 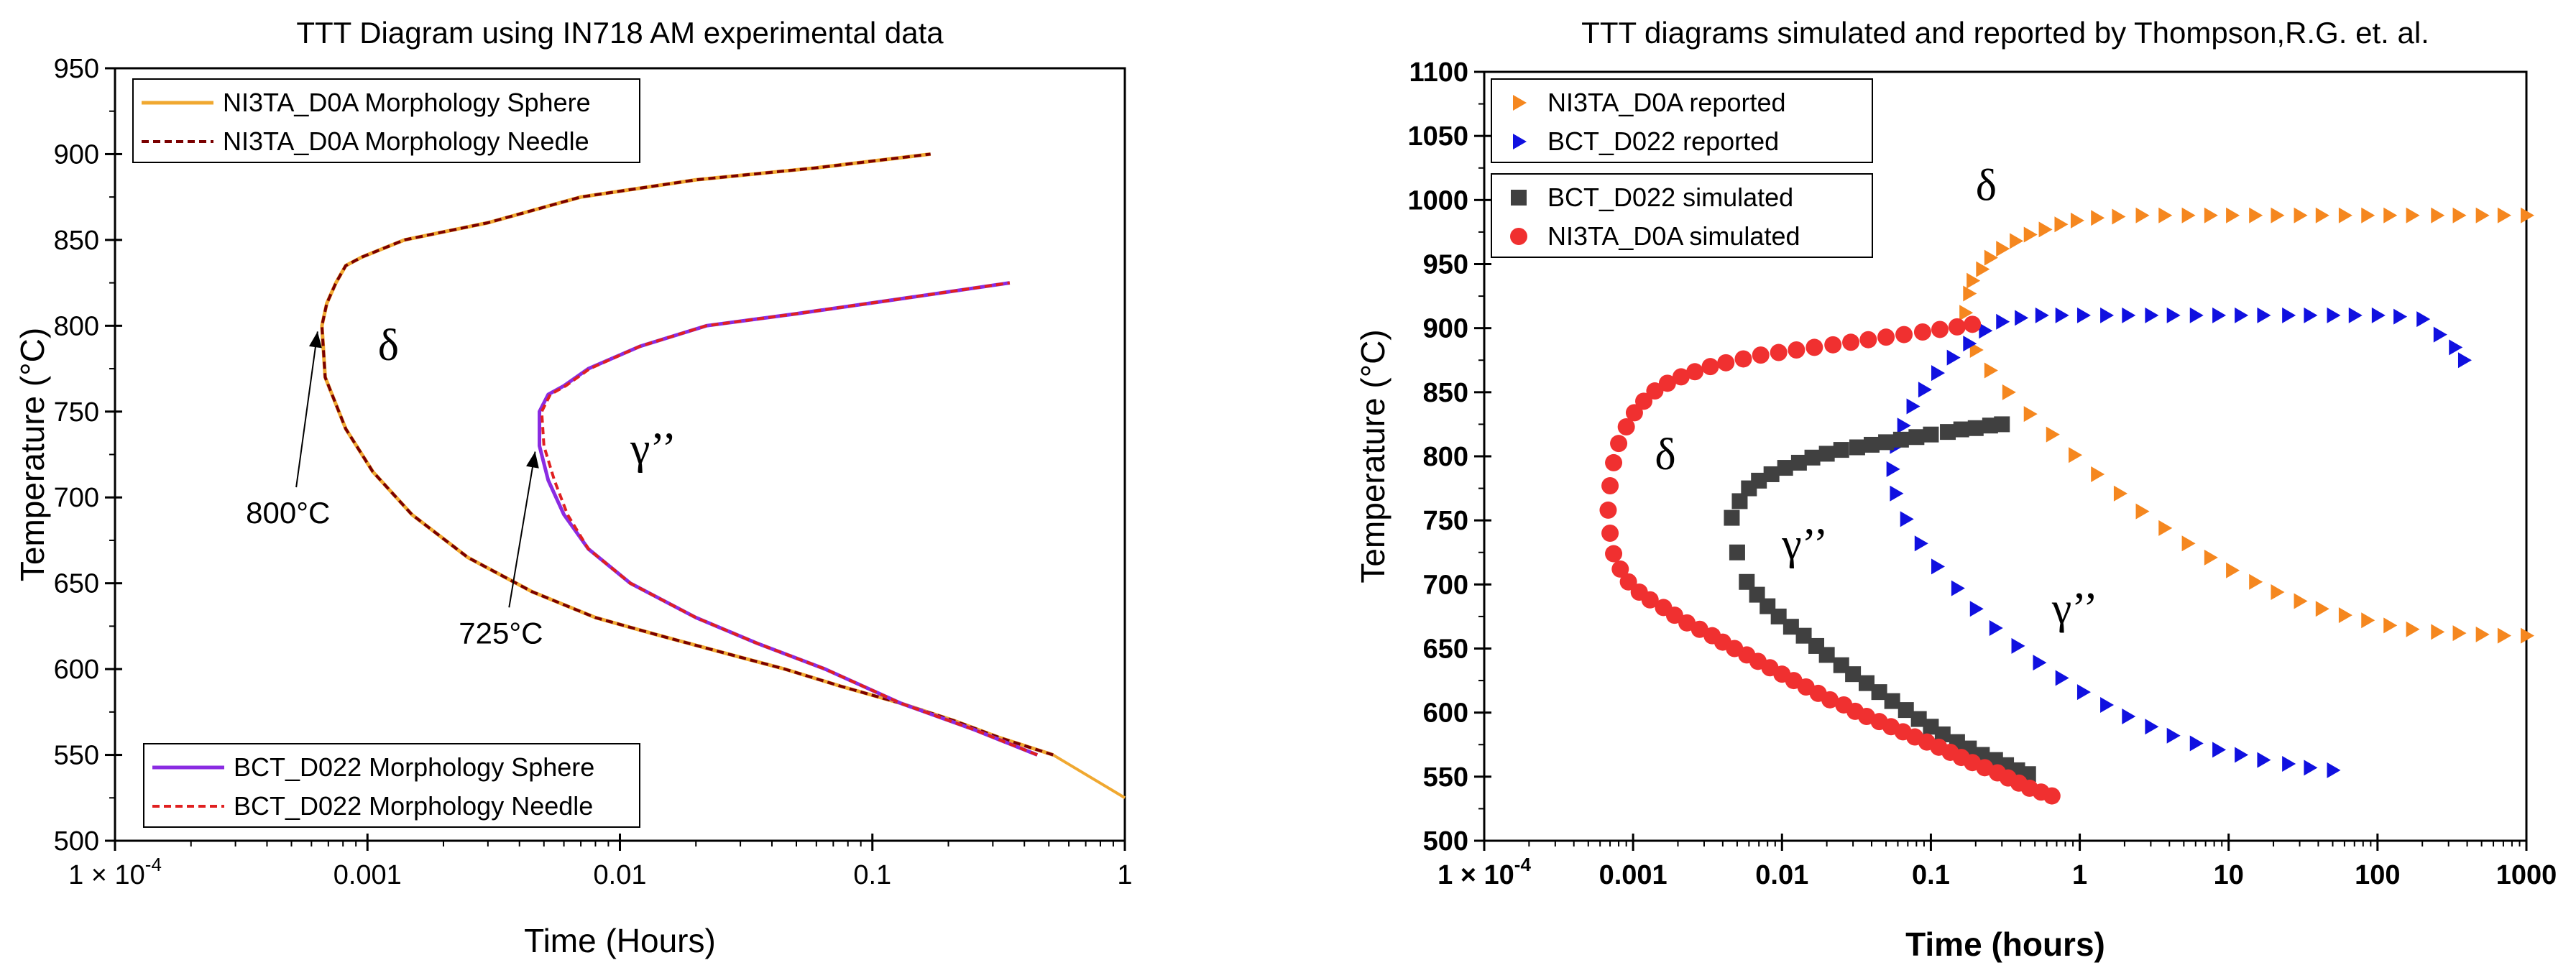 What do you see at coordinates (1124, 875) in the screenshot?
I see `l-xtick-label: 1` at bounding box center [1124, 875].